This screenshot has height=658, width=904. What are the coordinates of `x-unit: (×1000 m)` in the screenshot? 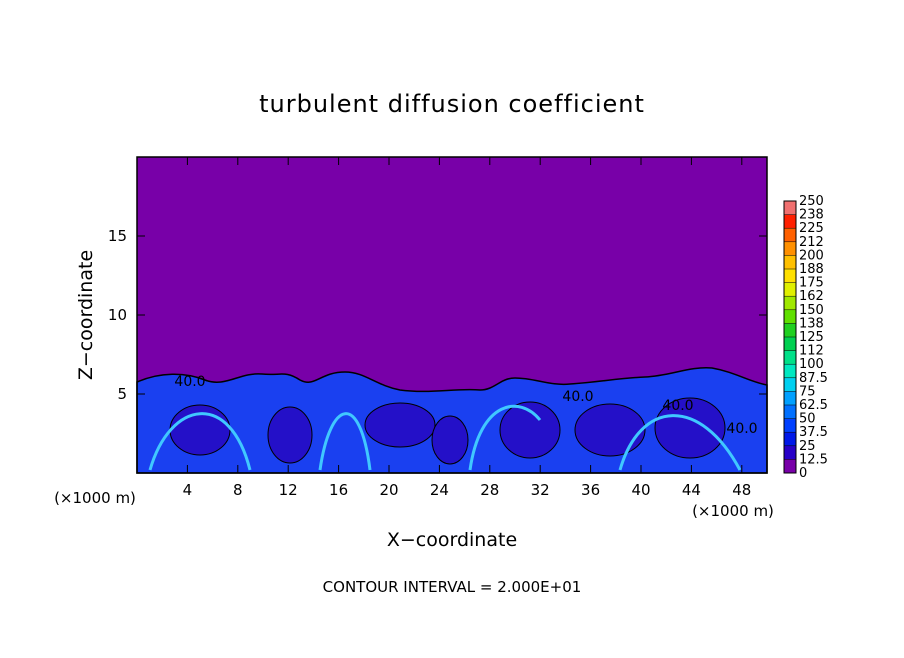 It's located at (95, 498).